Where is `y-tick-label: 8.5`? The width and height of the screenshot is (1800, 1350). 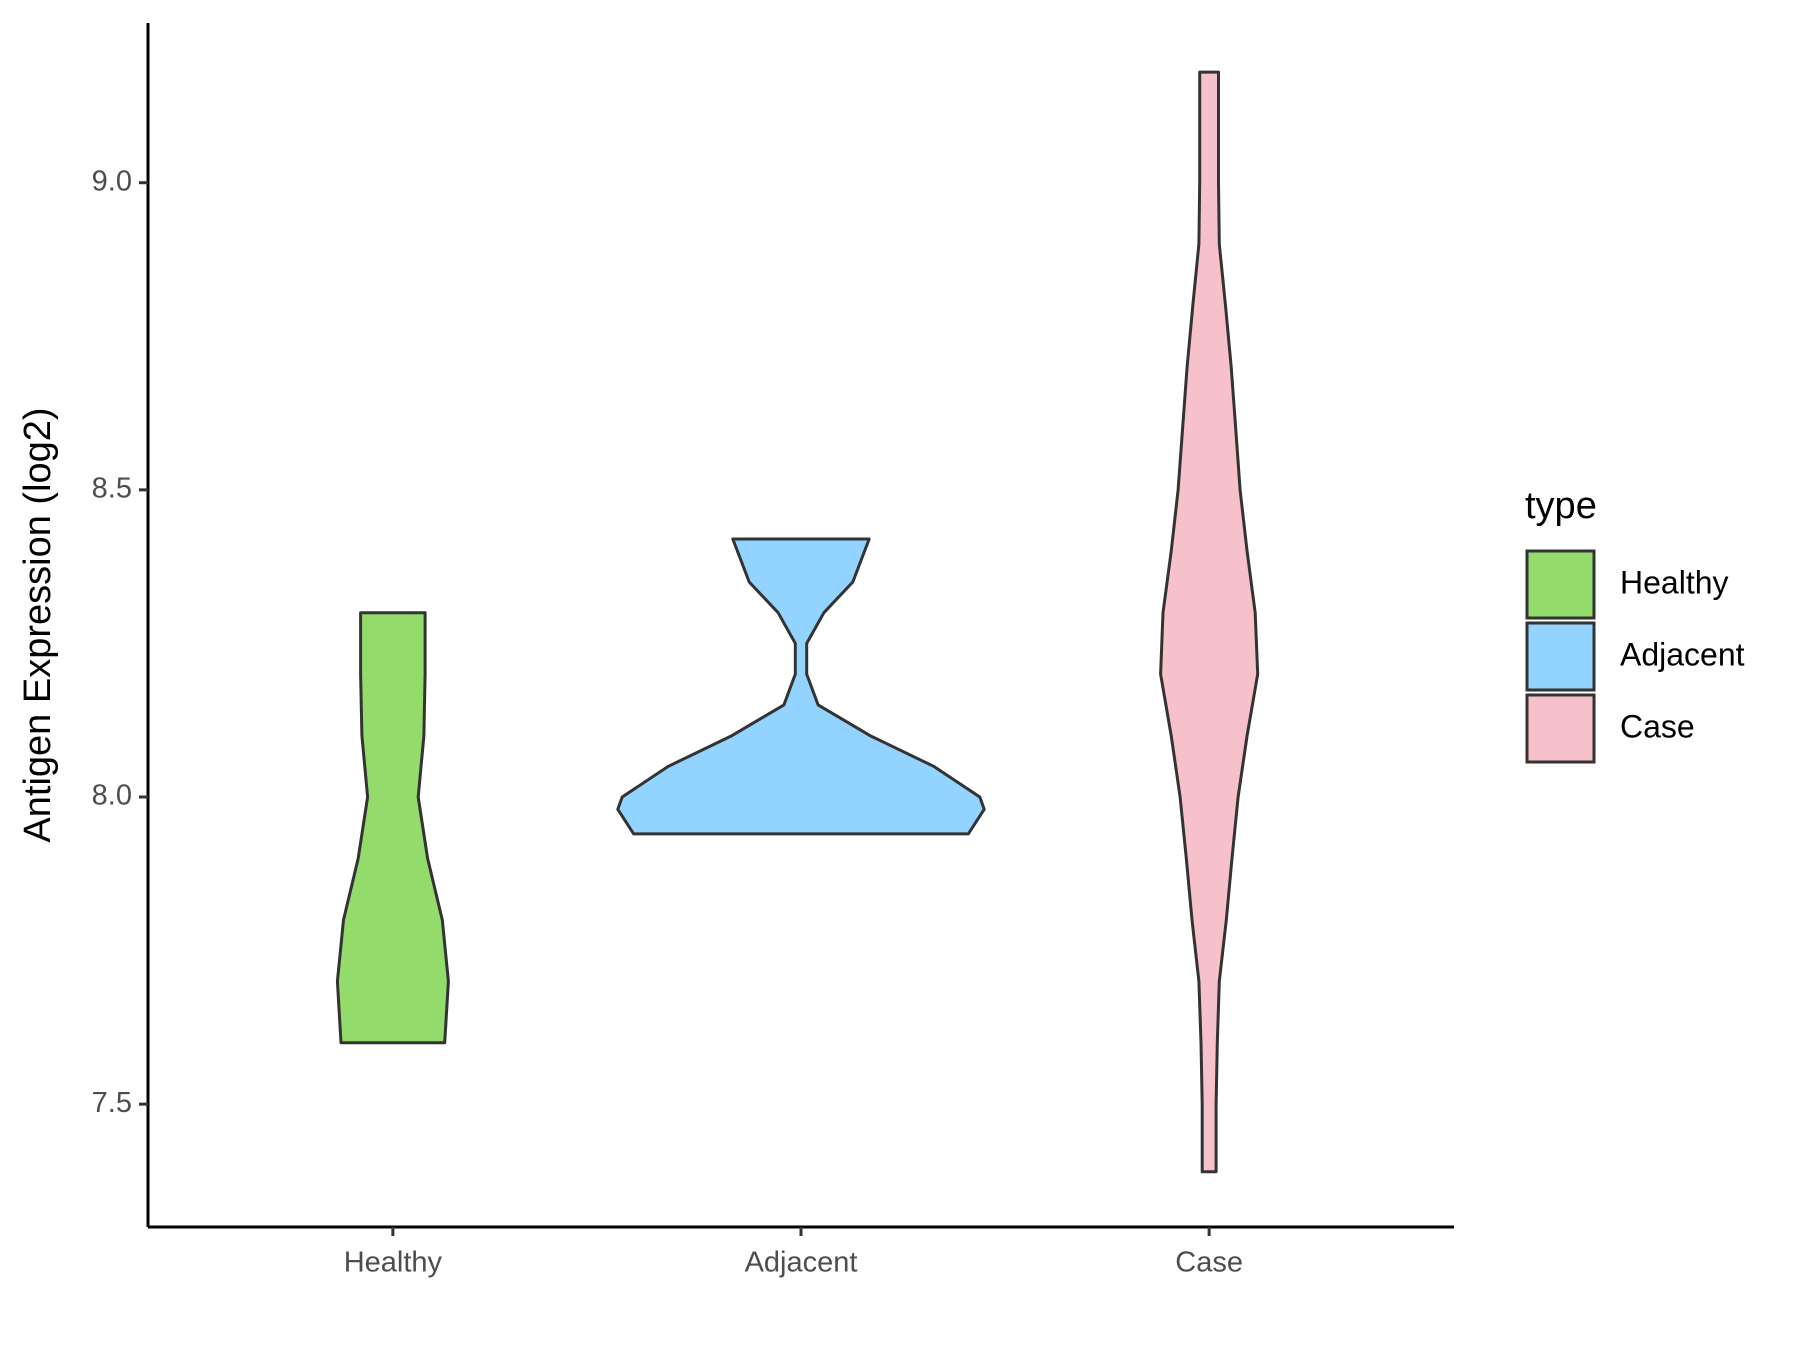 y-tick-label: 8.5 is located at coordinates (112, 489).